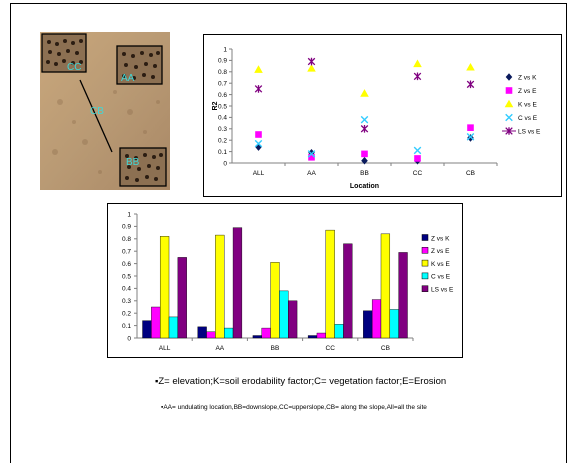  Describe the element at coordinates (470, 127) in the screenshot. I see `point-z-vs-e-cb` at that location.